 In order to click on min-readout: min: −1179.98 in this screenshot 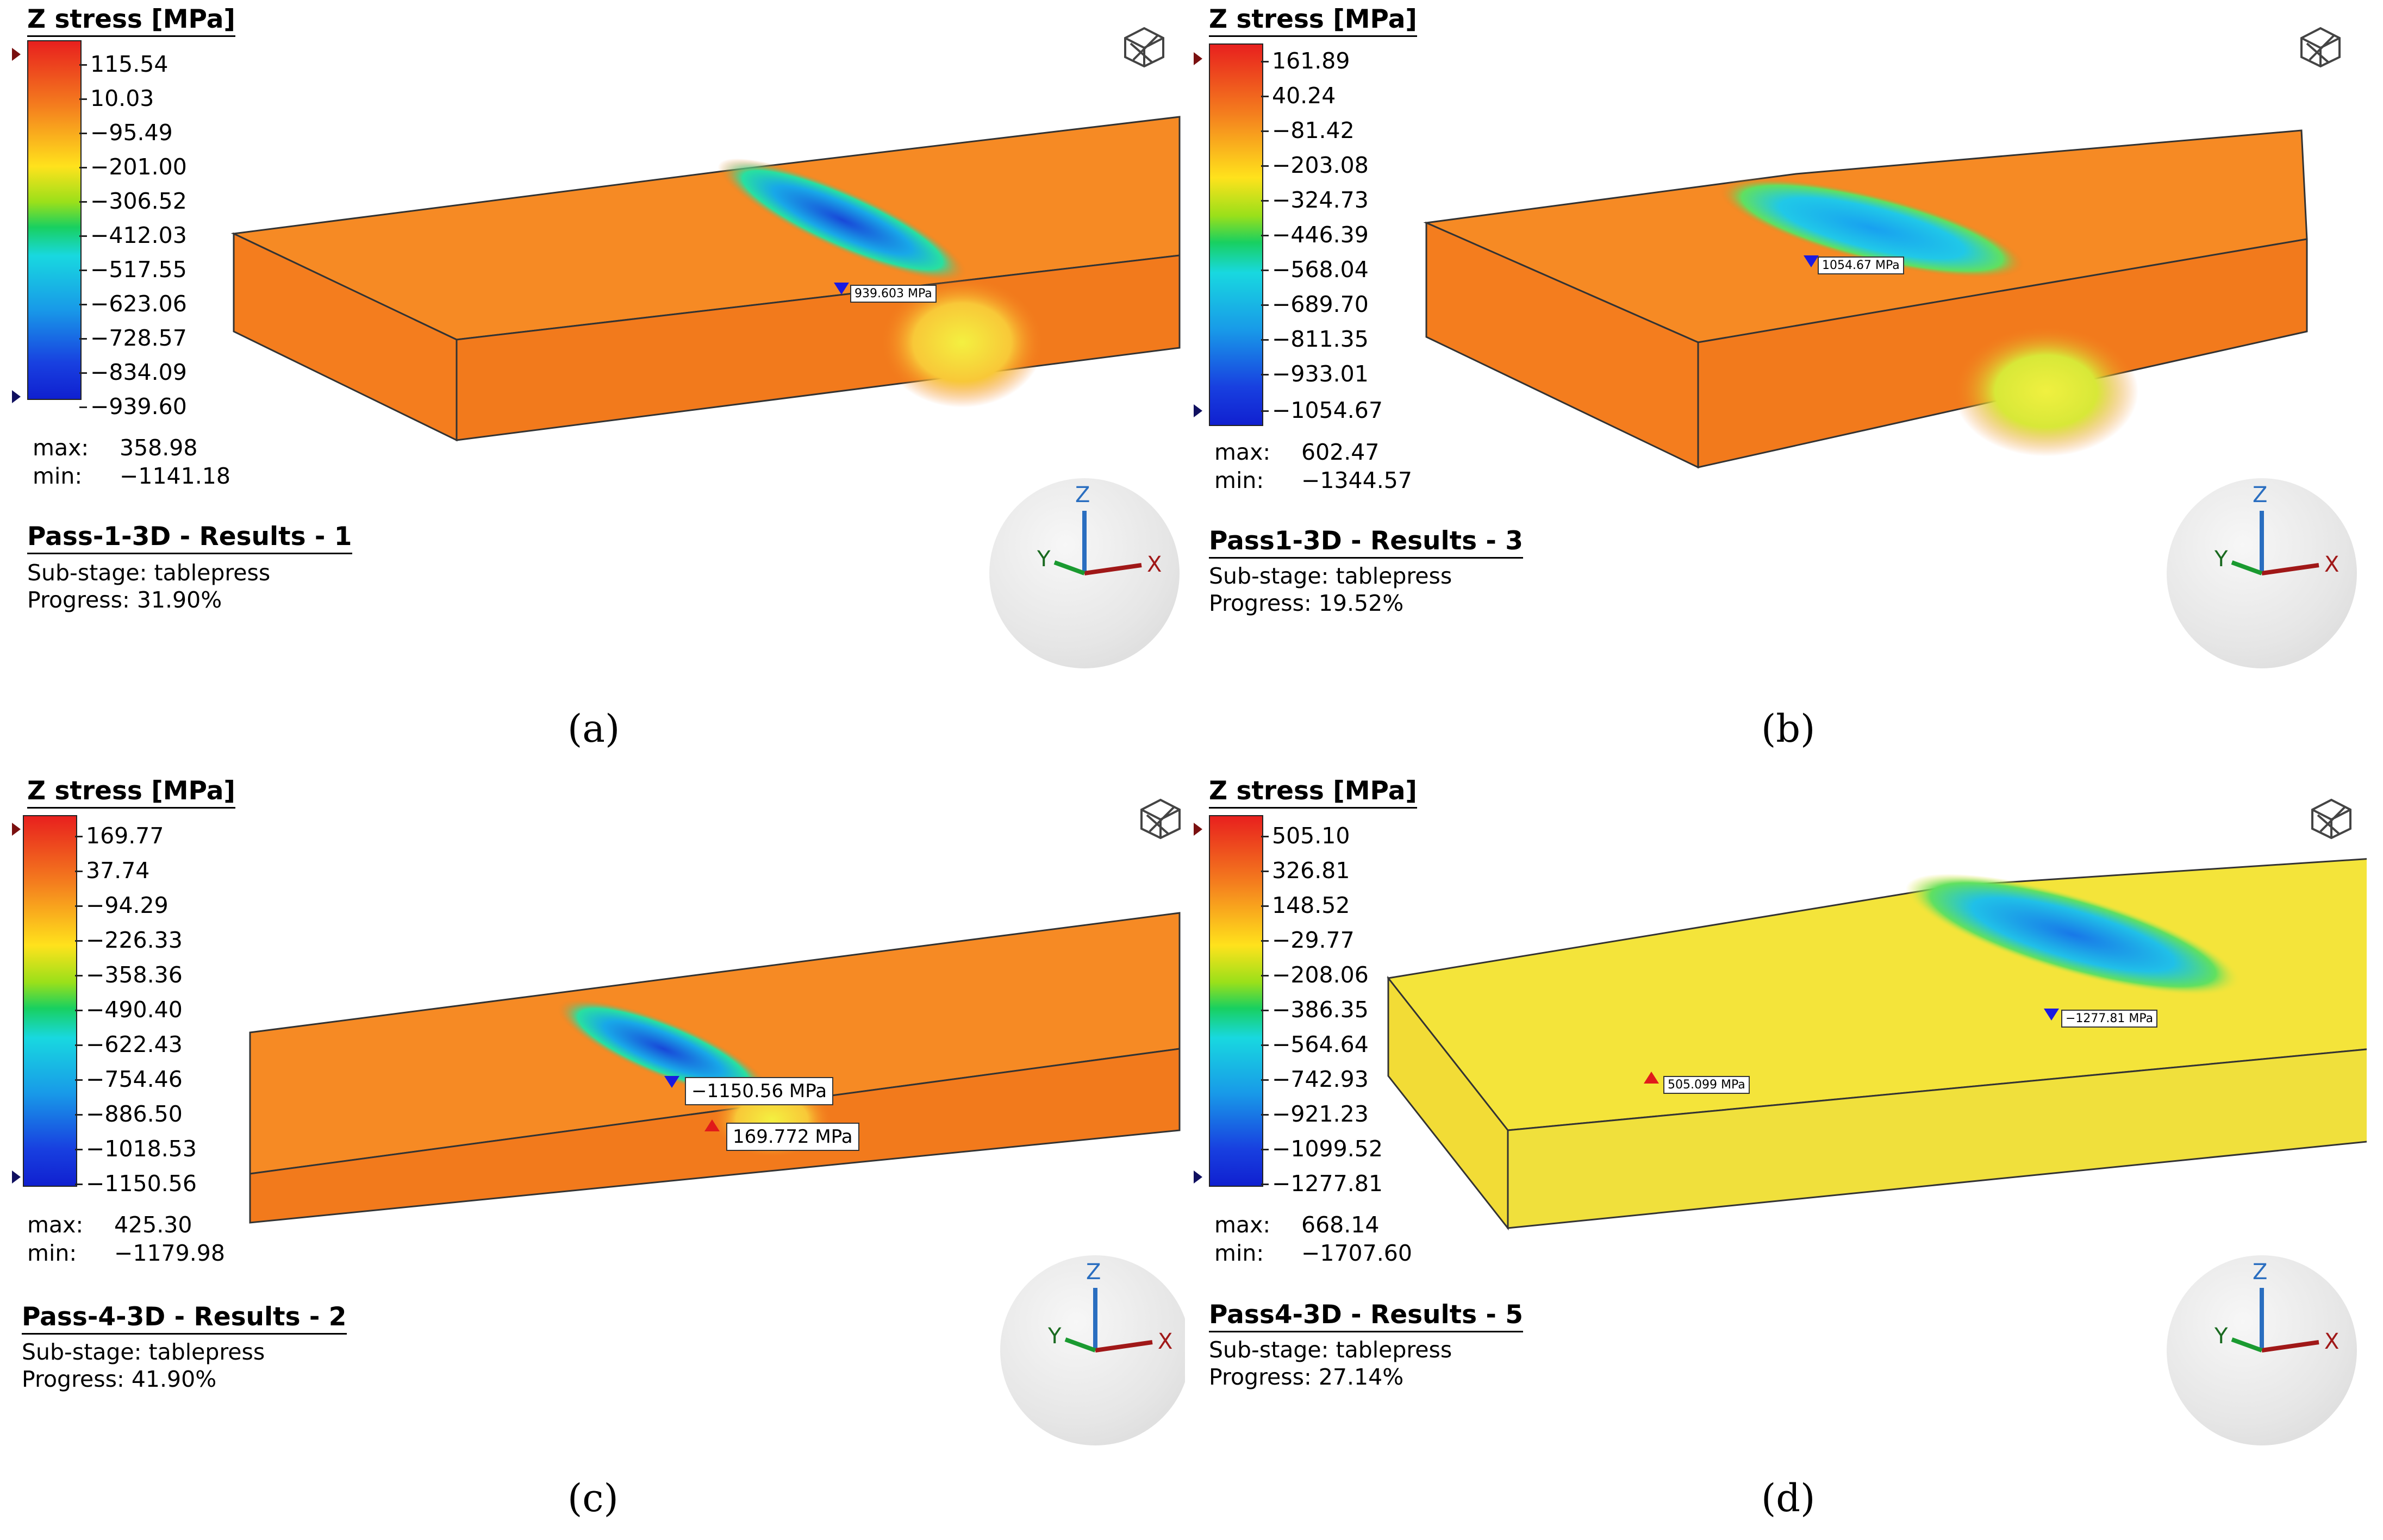, I will do `click(126, 1253)`.